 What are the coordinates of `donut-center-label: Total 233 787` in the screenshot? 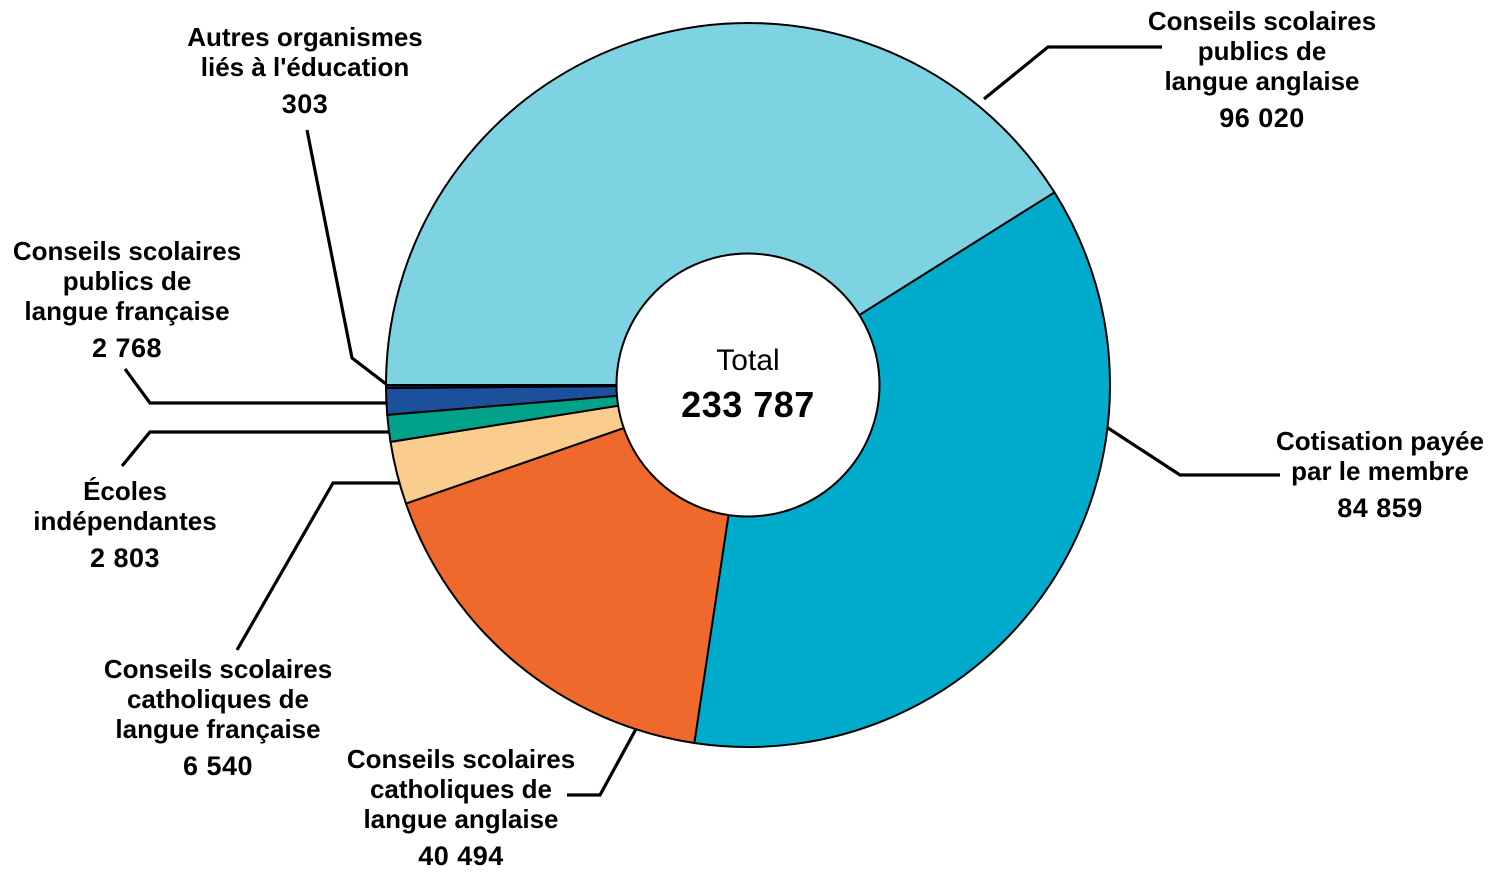 It's located at (748, 385).